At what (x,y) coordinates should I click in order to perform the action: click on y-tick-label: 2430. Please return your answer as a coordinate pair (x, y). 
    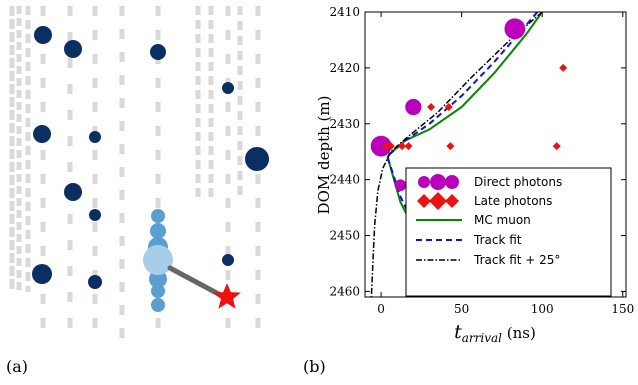
    Looking at the image, I should click on (344, 124).